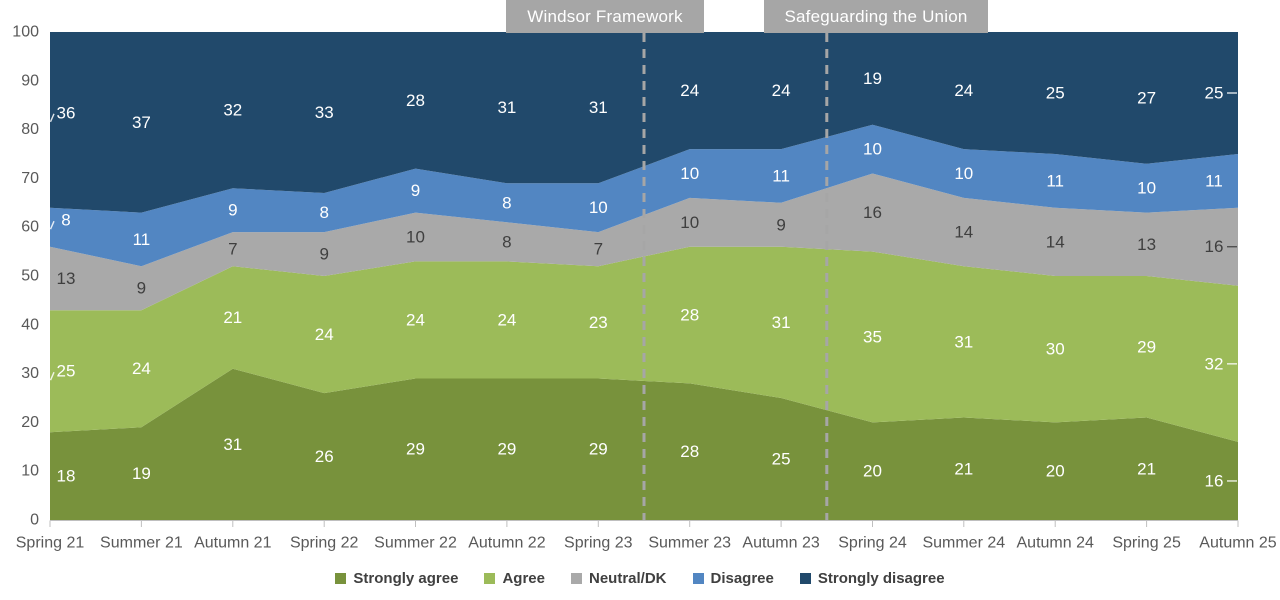 This screenshot has width=1280, height=600. What do you see at coordinates (1237, 543) in the screenshot?
I see `x-axis-label: Autumn 25` at bounding box center [1237, 543].